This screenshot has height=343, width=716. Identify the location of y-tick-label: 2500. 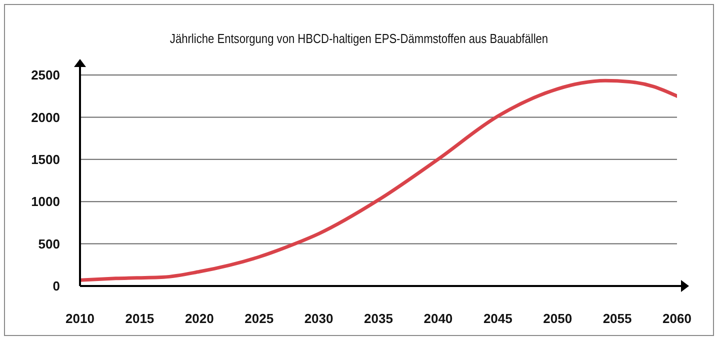
(45, 75).